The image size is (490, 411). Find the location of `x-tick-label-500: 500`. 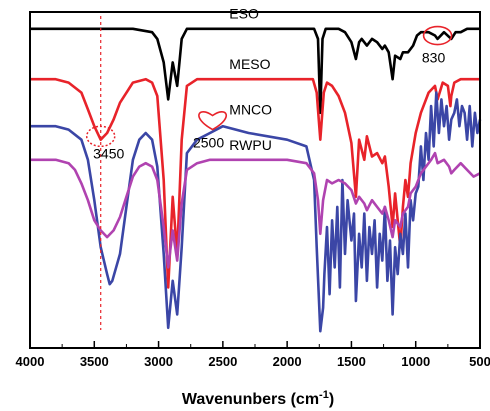

x-tick-label-500: 500 is located at coordinates (479, 361).